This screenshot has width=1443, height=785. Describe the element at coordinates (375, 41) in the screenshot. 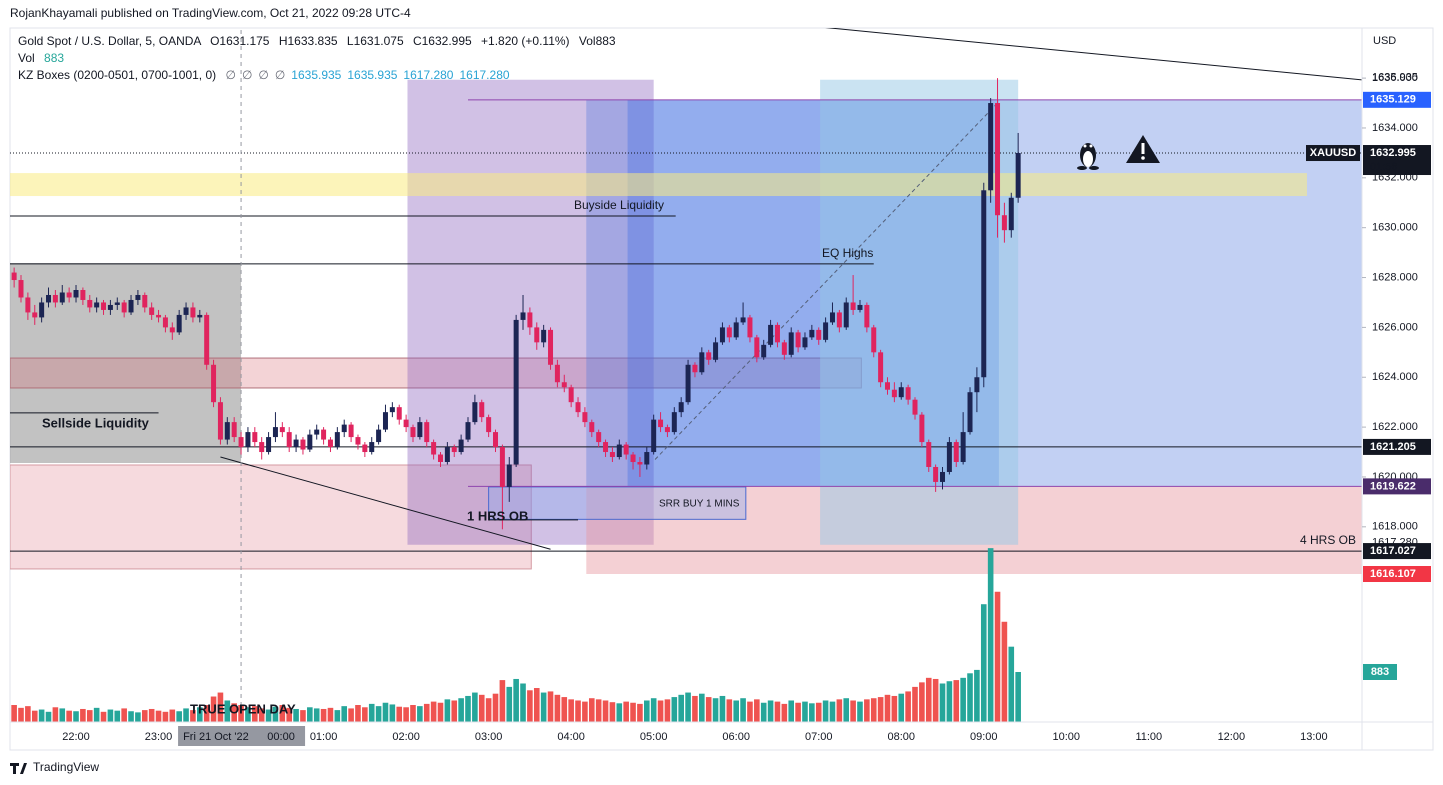

I see `legend-value: L1631.075` at that location.